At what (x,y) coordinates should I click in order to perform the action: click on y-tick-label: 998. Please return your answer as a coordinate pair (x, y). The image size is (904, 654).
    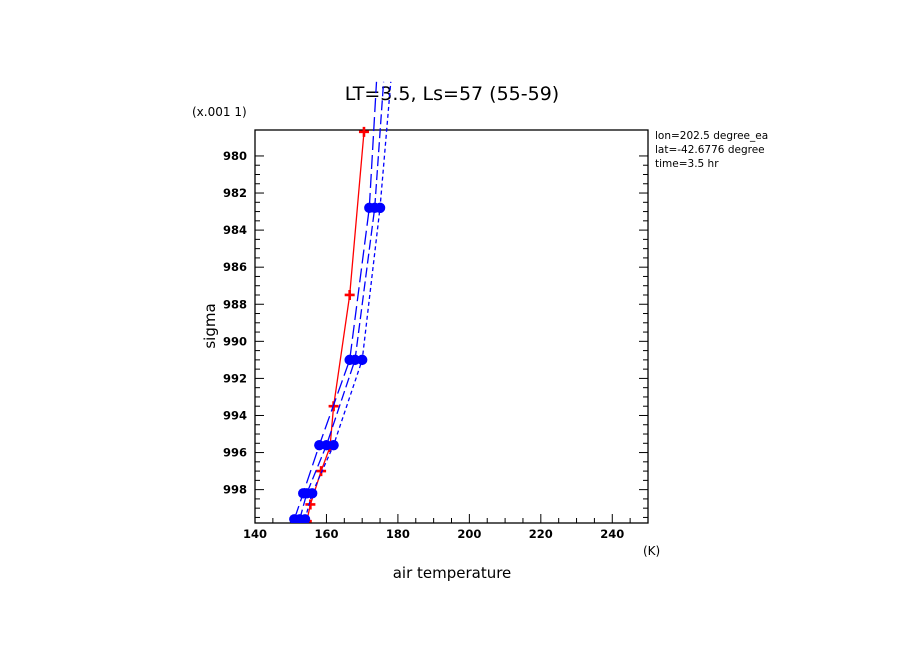
    Looking at the image, I should click on (235, 490).